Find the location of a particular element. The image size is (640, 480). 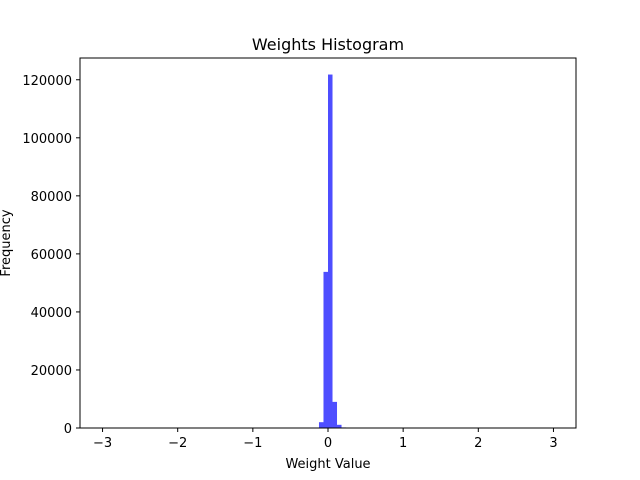

y-axis: 0 20000 40000 60000 80000 100000 120000 is located at coordinates (51, 255).